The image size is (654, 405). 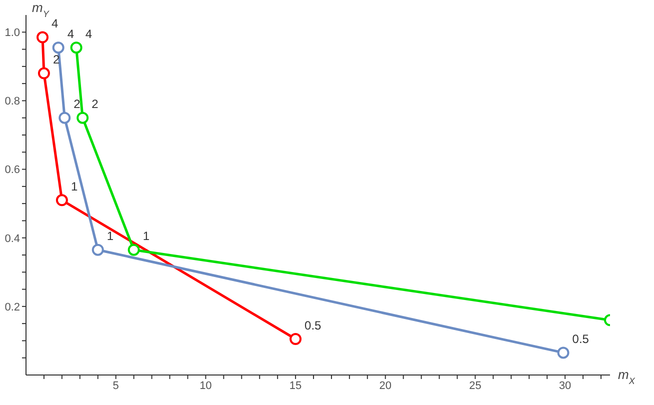 What do you see at coordinates (385, 386) in the screenshot?
I see `x-tick-label: 20` at bounding box center [385, 386].